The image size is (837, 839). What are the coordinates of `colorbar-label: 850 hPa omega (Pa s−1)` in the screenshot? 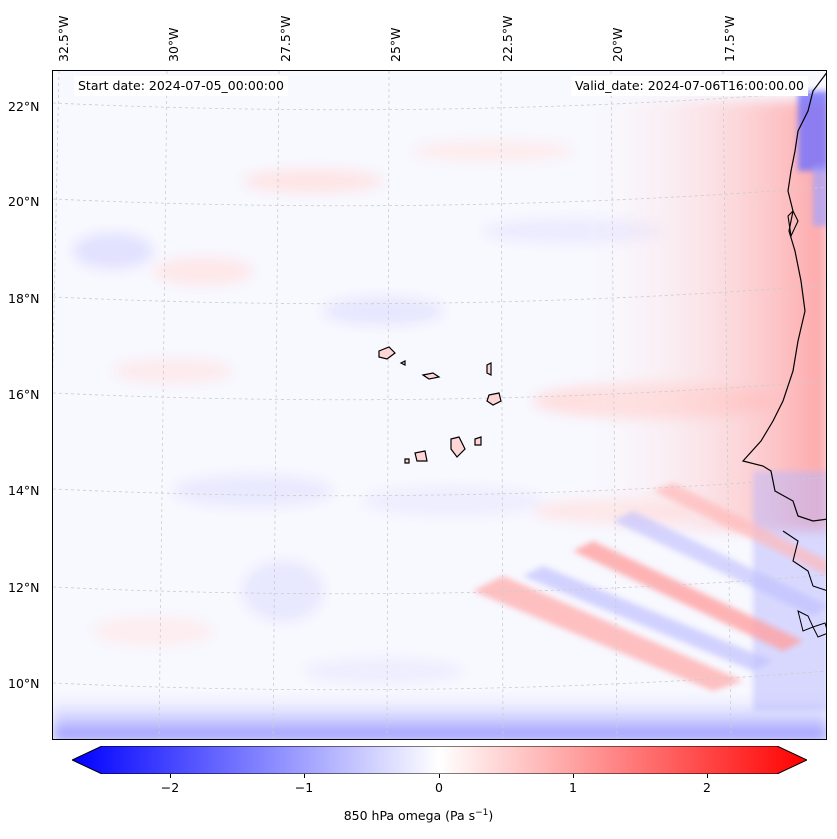 It's located at (418, 815).